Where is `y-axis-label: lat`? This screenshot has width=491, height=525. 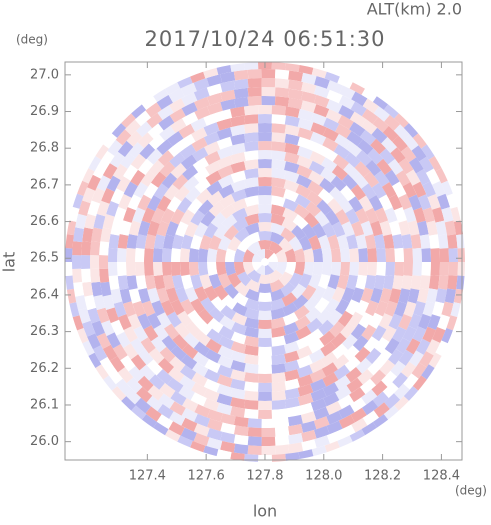
y-axis-label: lat is located at coordinates (9, 262).